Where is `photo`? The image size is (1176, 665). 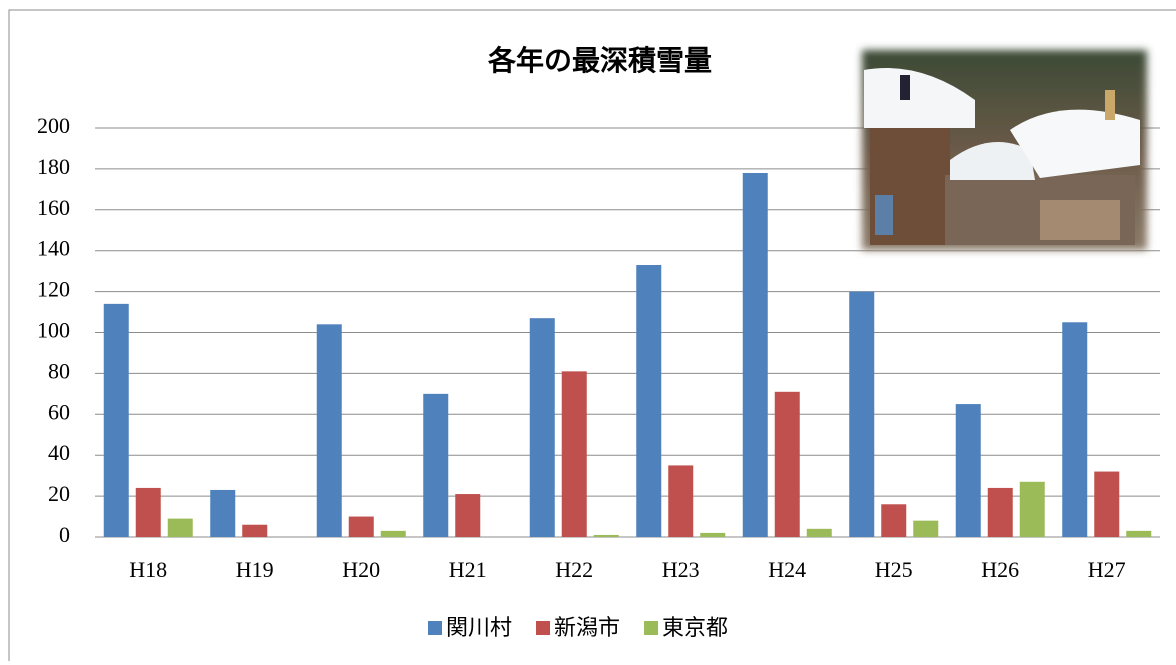 photo is located at coordinates (1004, 150).